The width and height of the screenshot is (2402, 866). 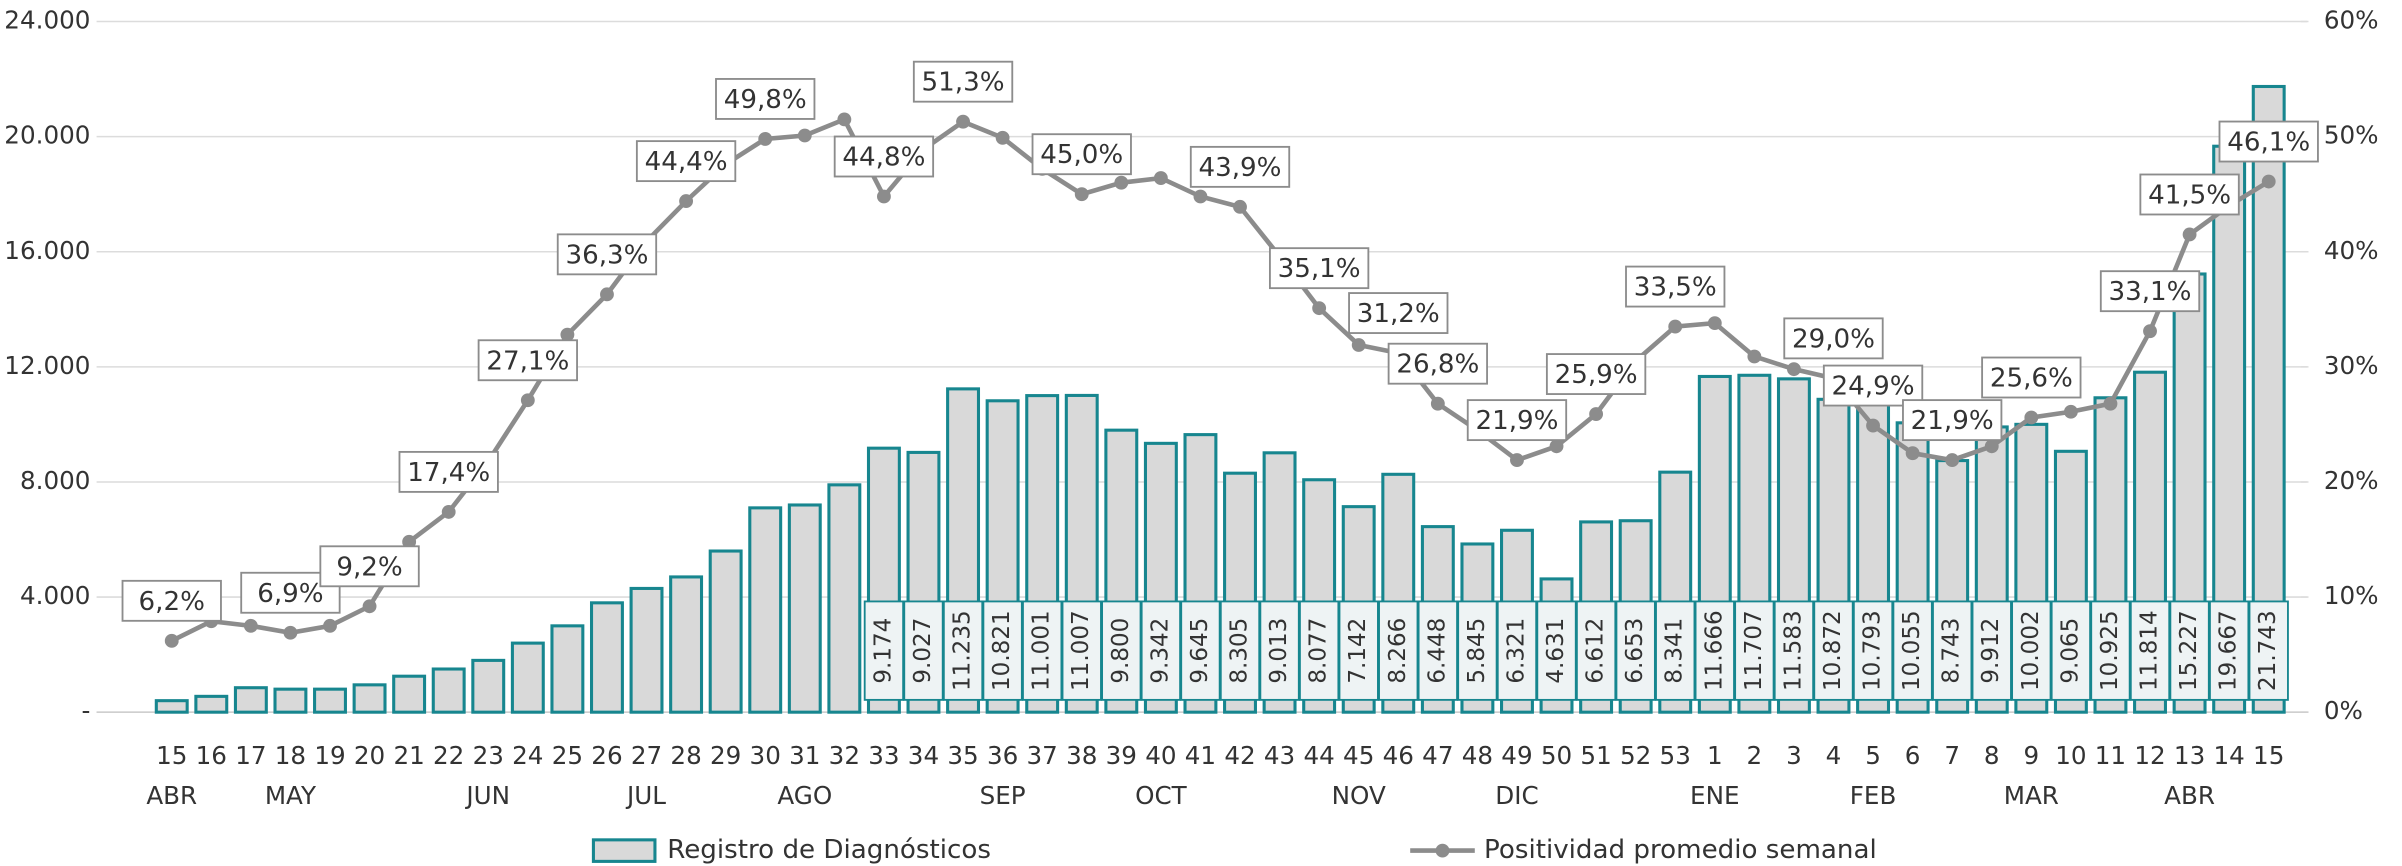 I want to click on bar-value-label: 6.448, so click(x=1437, y=651).